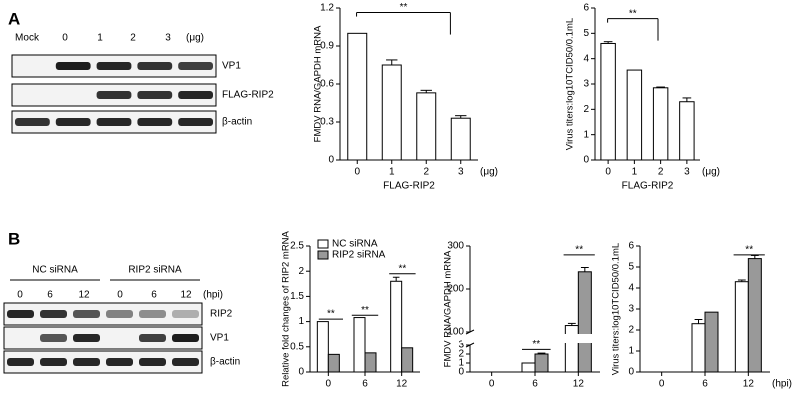 This screenshot has height=413, width=794. What do you see at coordinates (455, 289) in the screenshot?
I see `y-tick-label: 200` at bounding box center [455, 289].